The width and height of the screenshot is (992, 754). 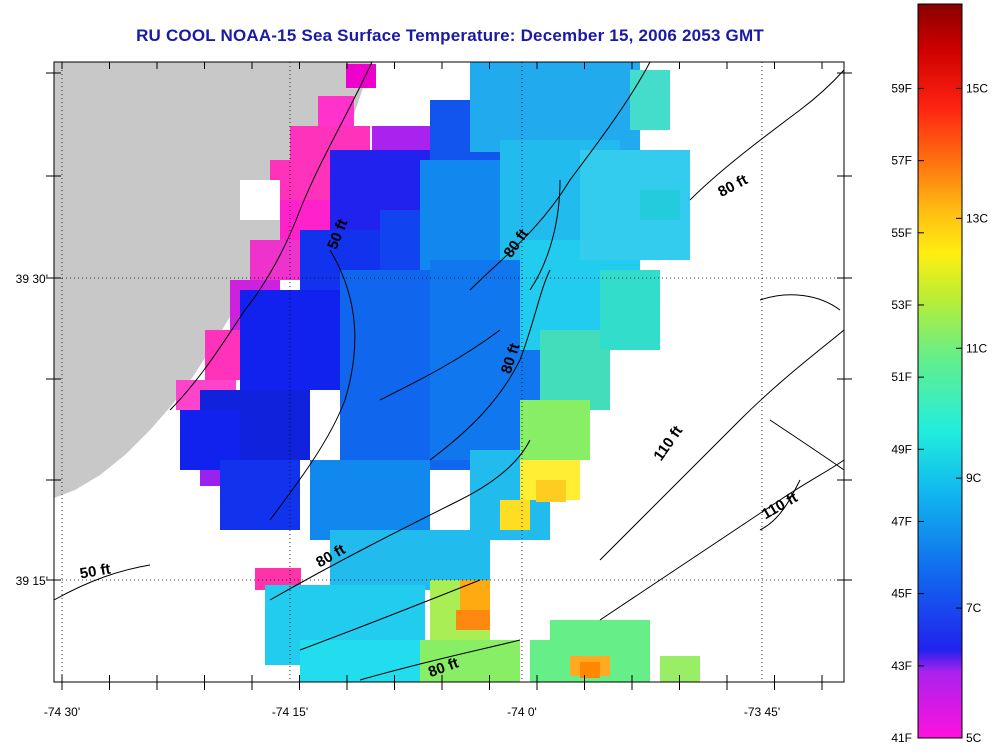 What do you see at coordinates (95, 572) in the screenshot?
I see `contour-label: 50 ft` at bounding box center [95, 572].